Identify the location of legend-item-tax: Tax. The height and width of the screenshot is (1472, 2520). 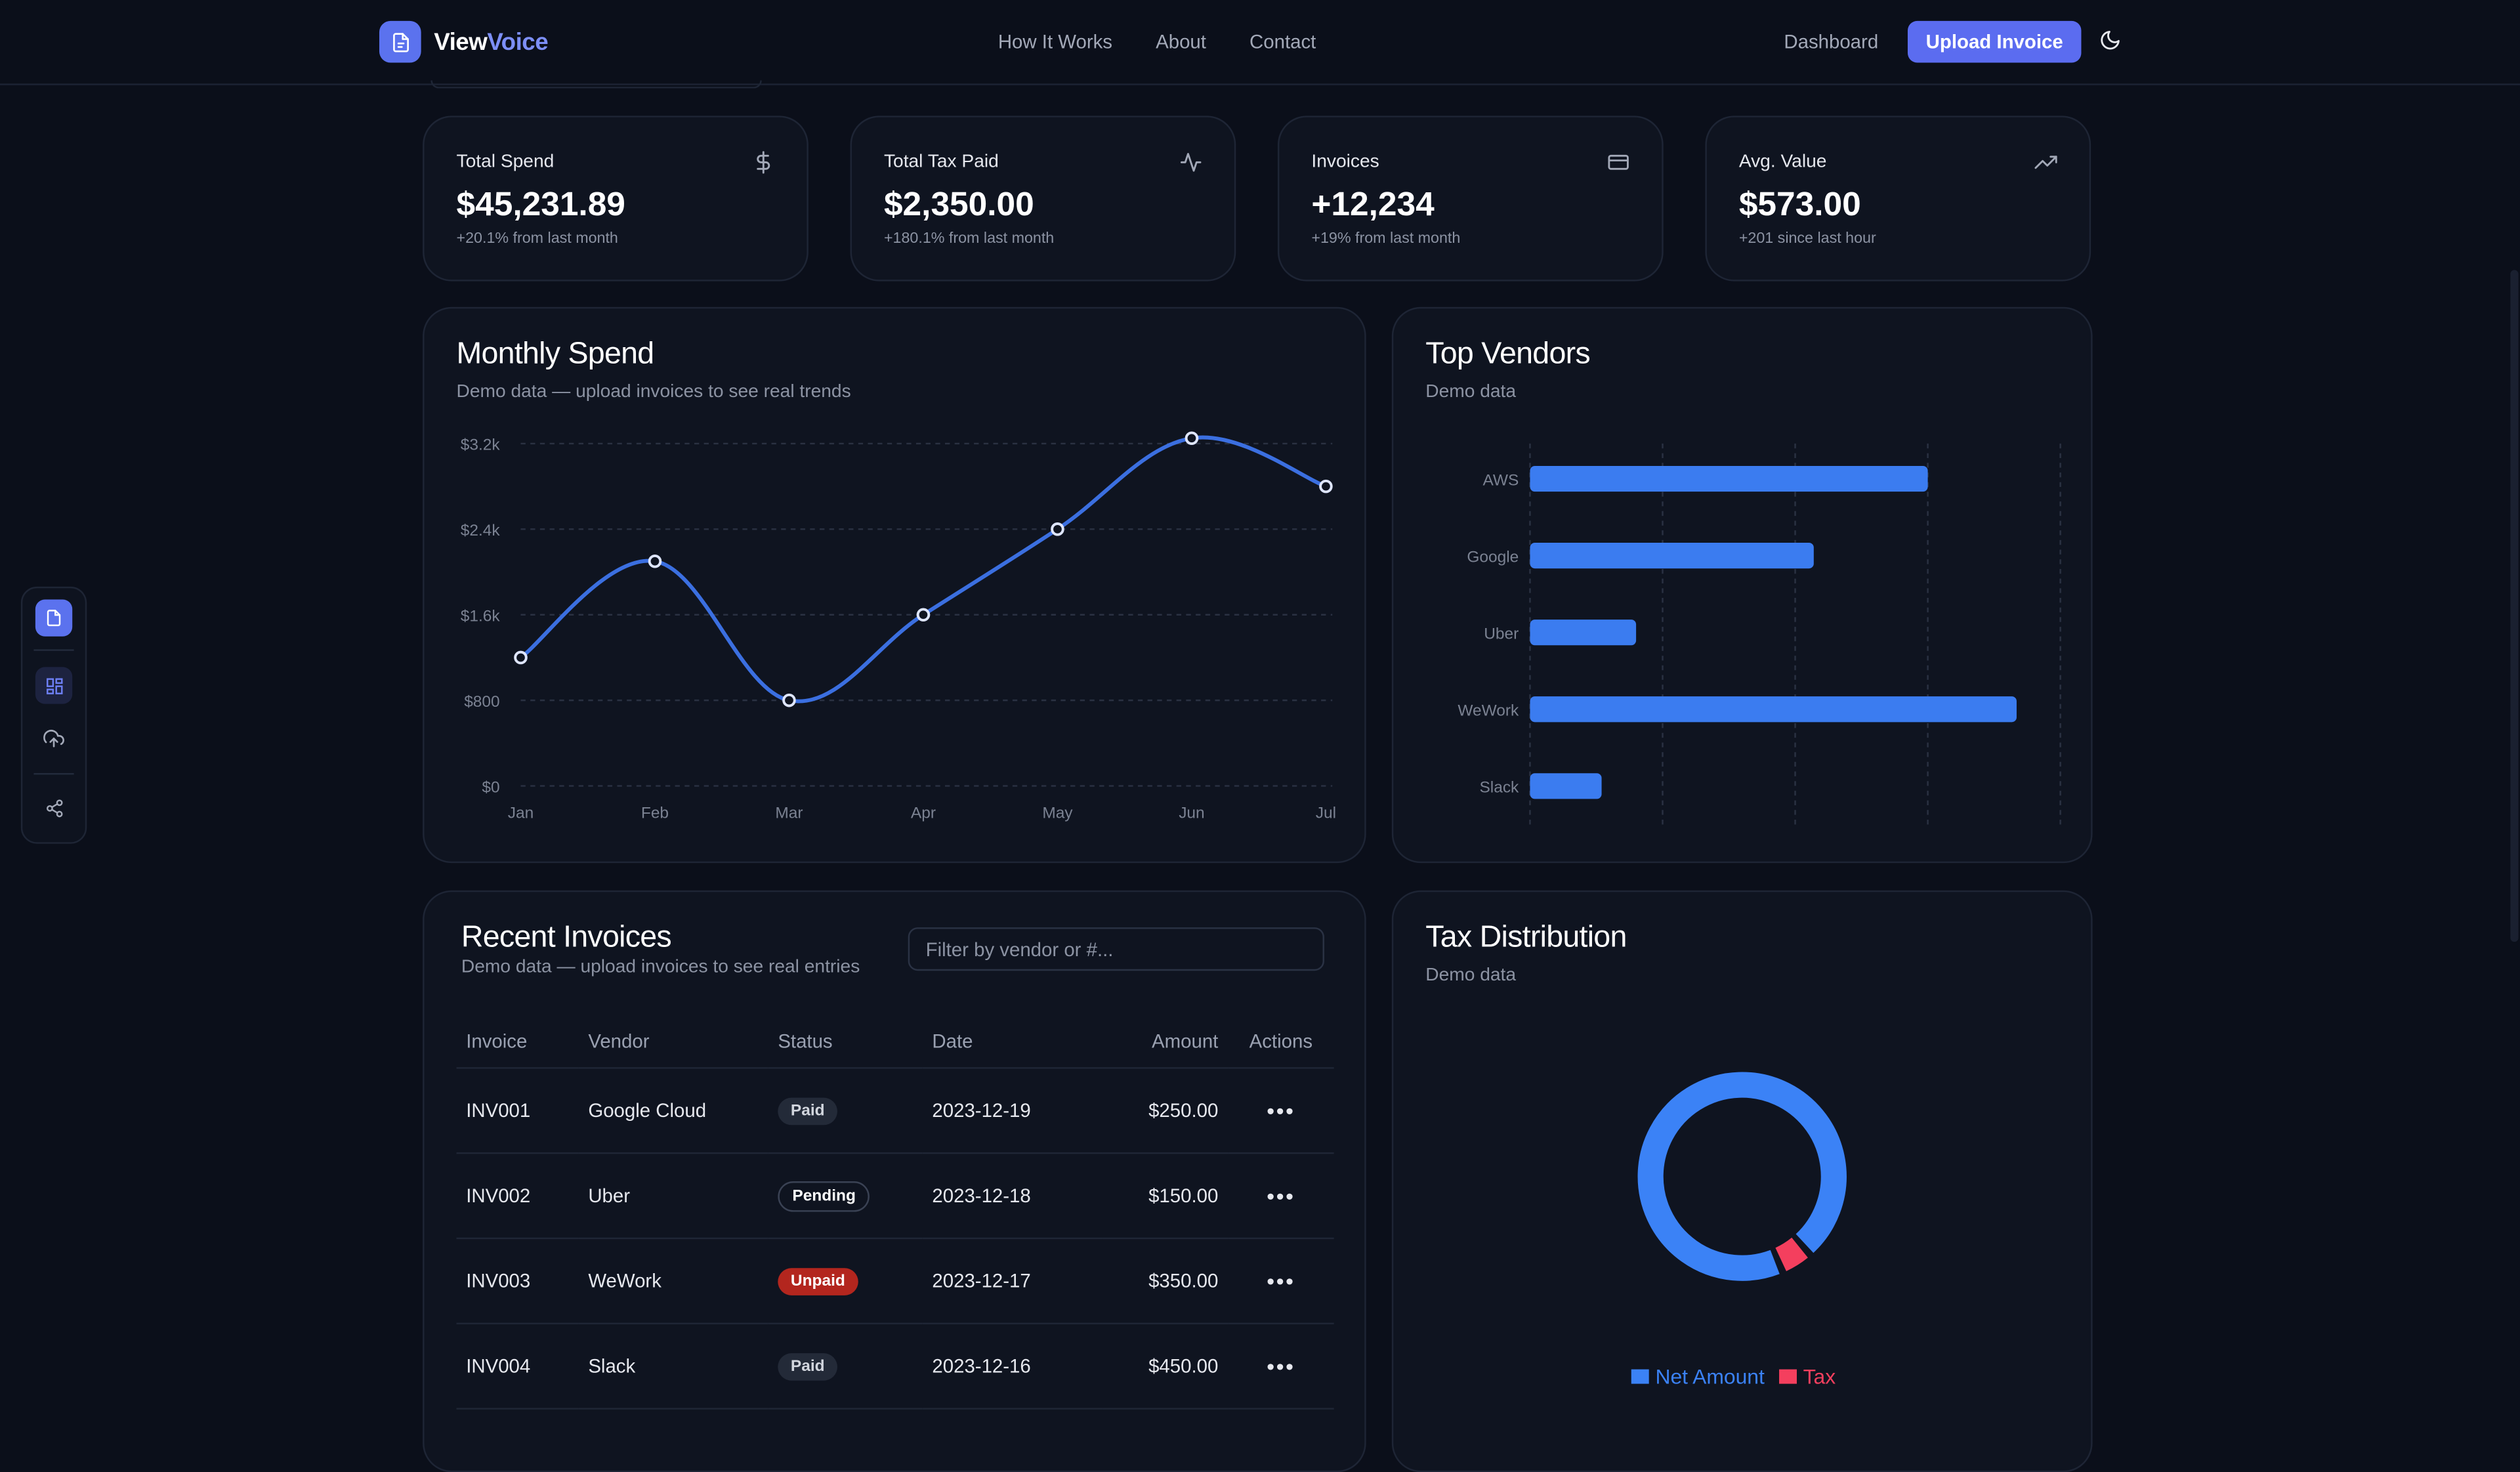
(1807, 1376).